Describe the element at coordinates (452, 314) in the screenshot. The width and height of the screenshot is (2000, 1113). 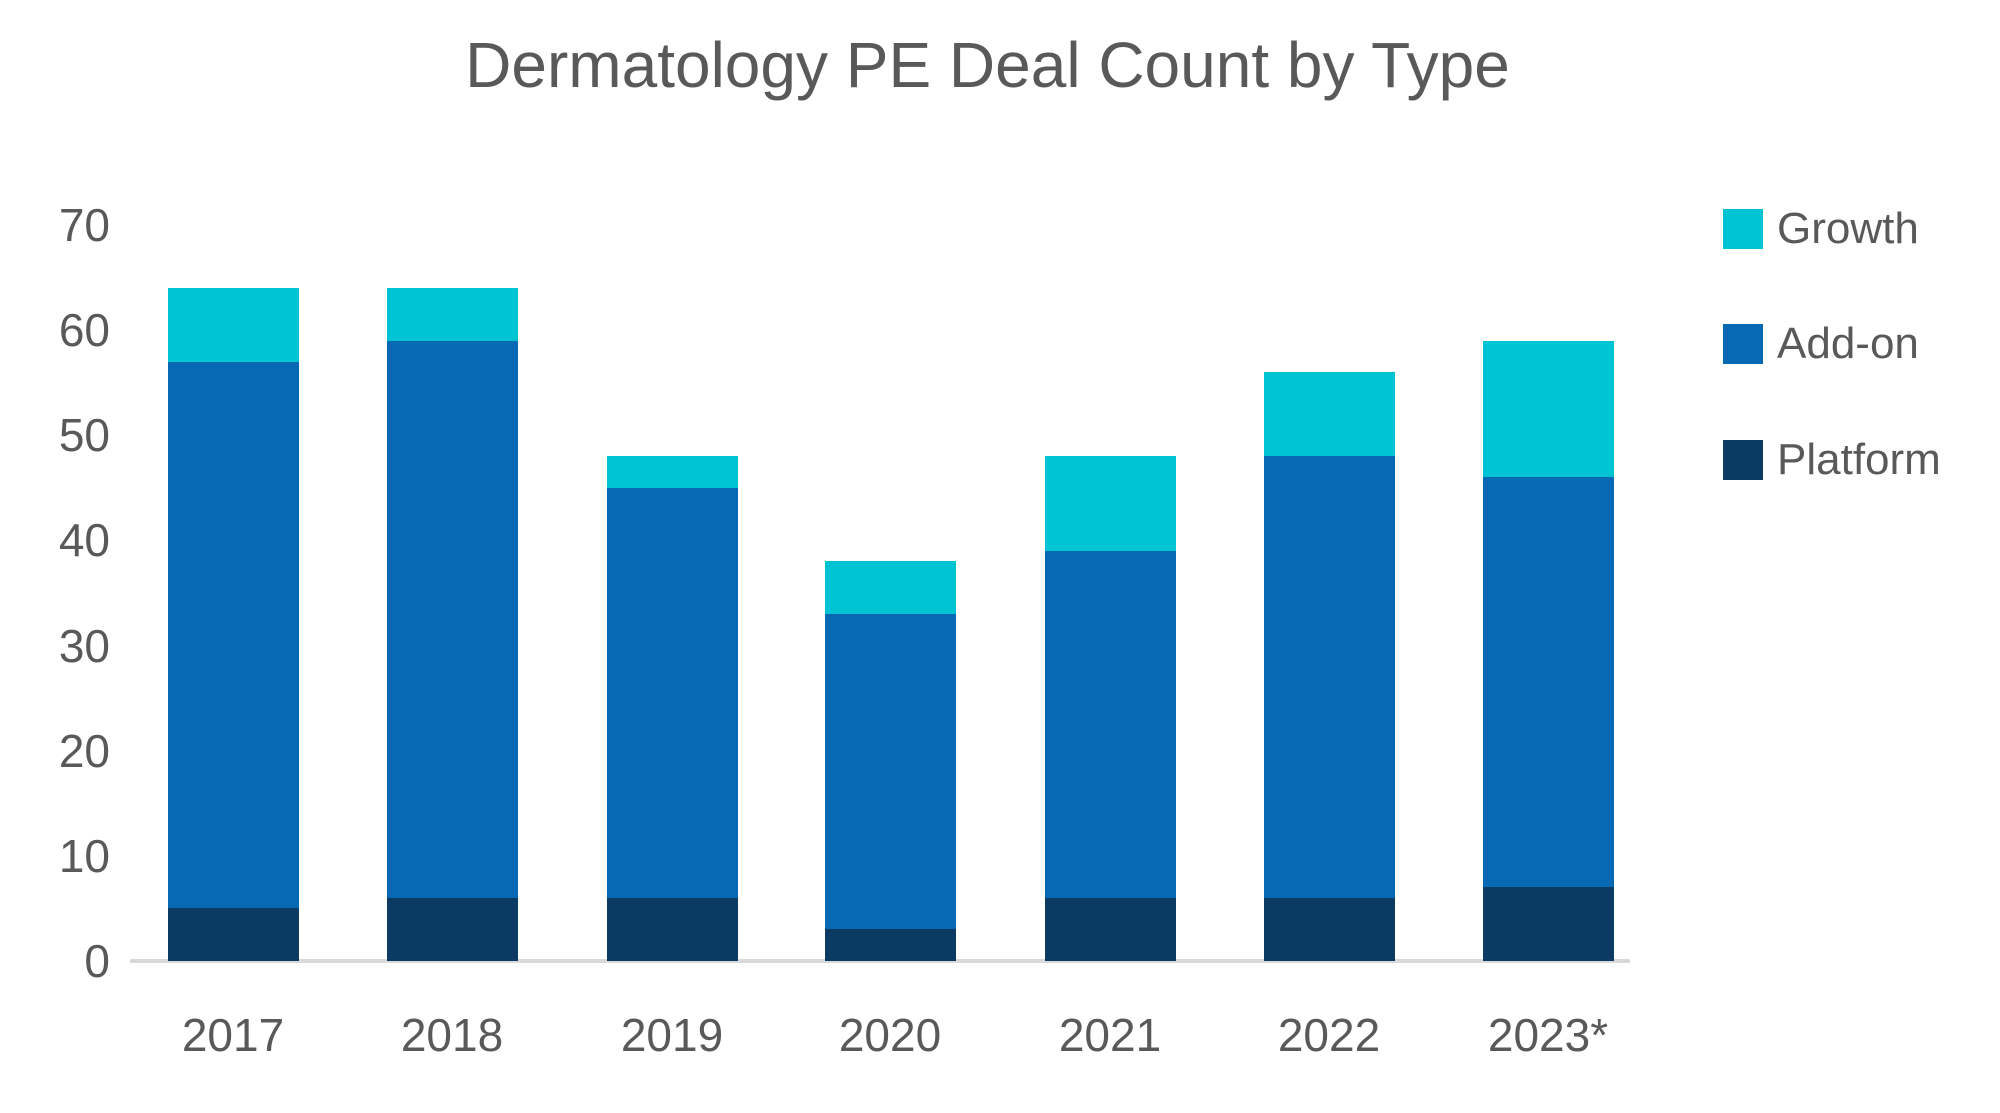
I see `bar-segment-growth-2018` at that location.